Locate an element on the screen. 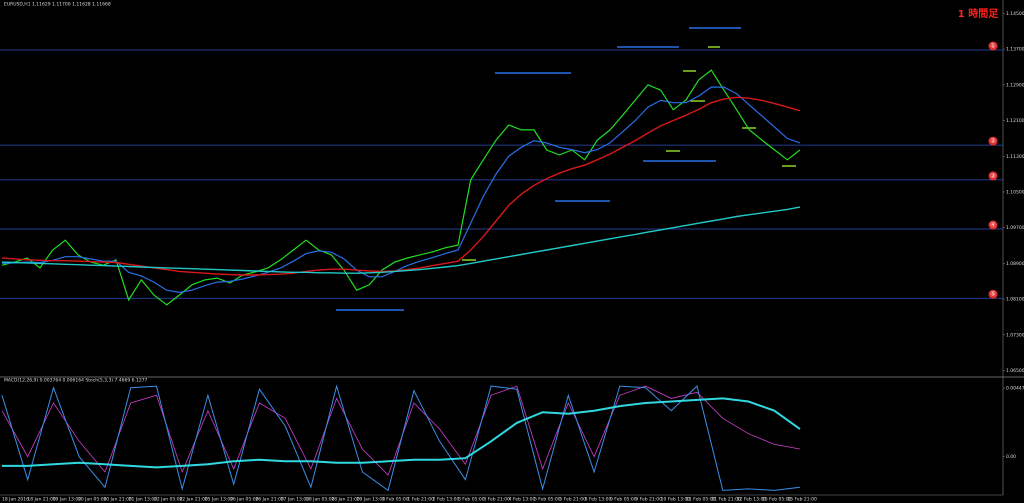 This screenshot has height=503, width=1024. y-tick-label: 1.12100 is located at coordinates (1015, 121).